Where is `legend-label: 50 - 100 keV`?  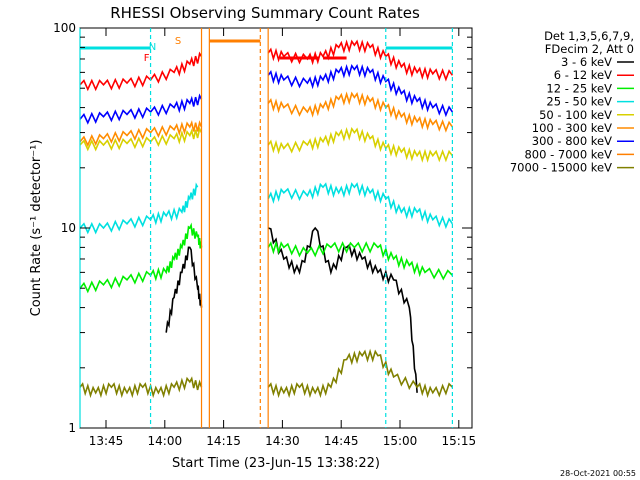
legend-label: 50 - 100 keV is located at coordinates (575, 115).